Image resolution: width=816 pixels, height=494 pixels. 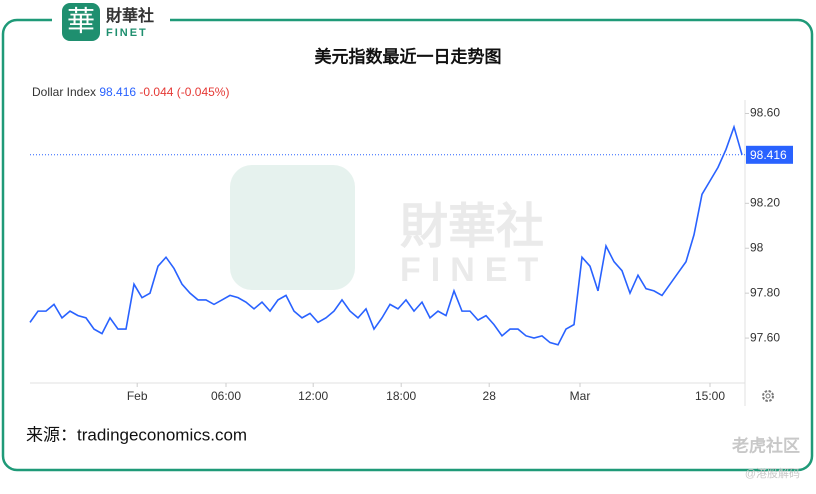 What do you see at coordinates (136, 434) in the screenshot?
I see `source: 来源：tradingeconomics.com` at bounding box center [136, 434].